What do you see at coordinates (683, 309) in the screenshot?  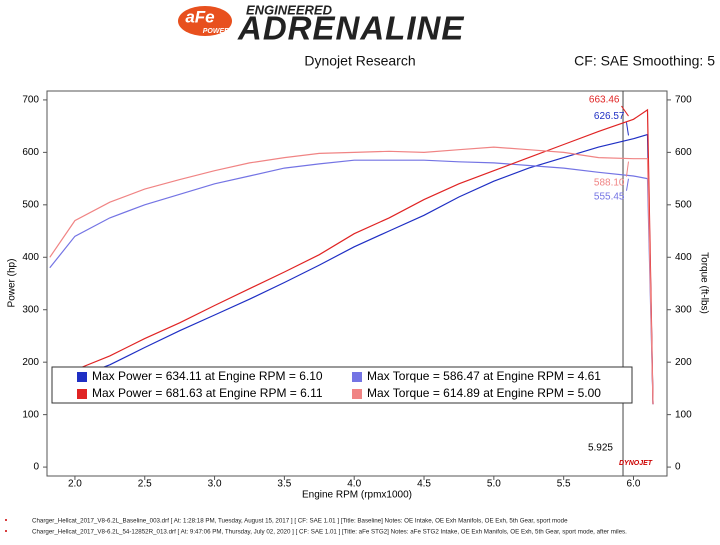 I see `y2-tick-label: 300` at bounding box center [683, 309].